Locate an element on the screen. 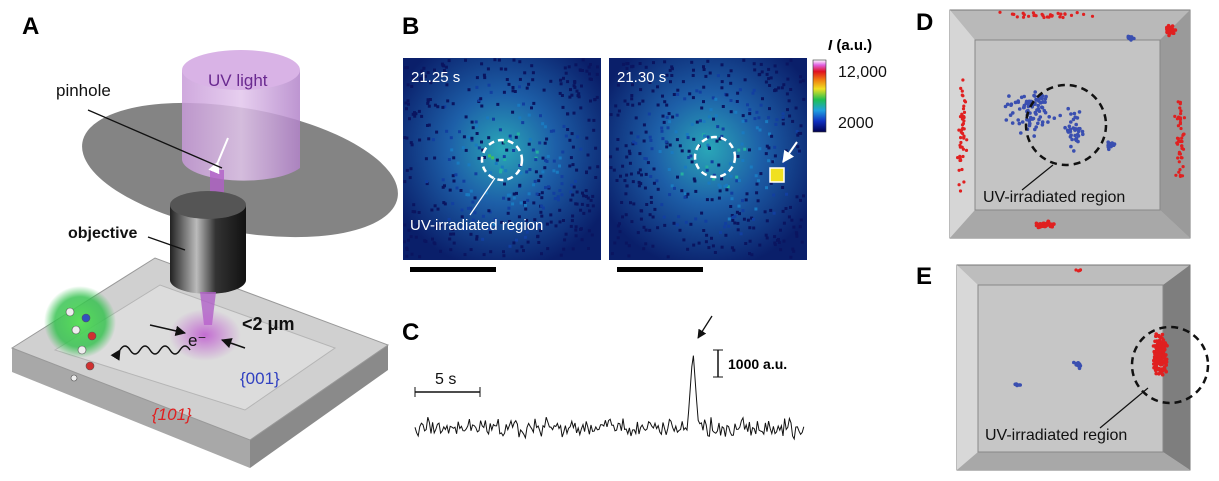  leader is located at coordinates (155, 139).